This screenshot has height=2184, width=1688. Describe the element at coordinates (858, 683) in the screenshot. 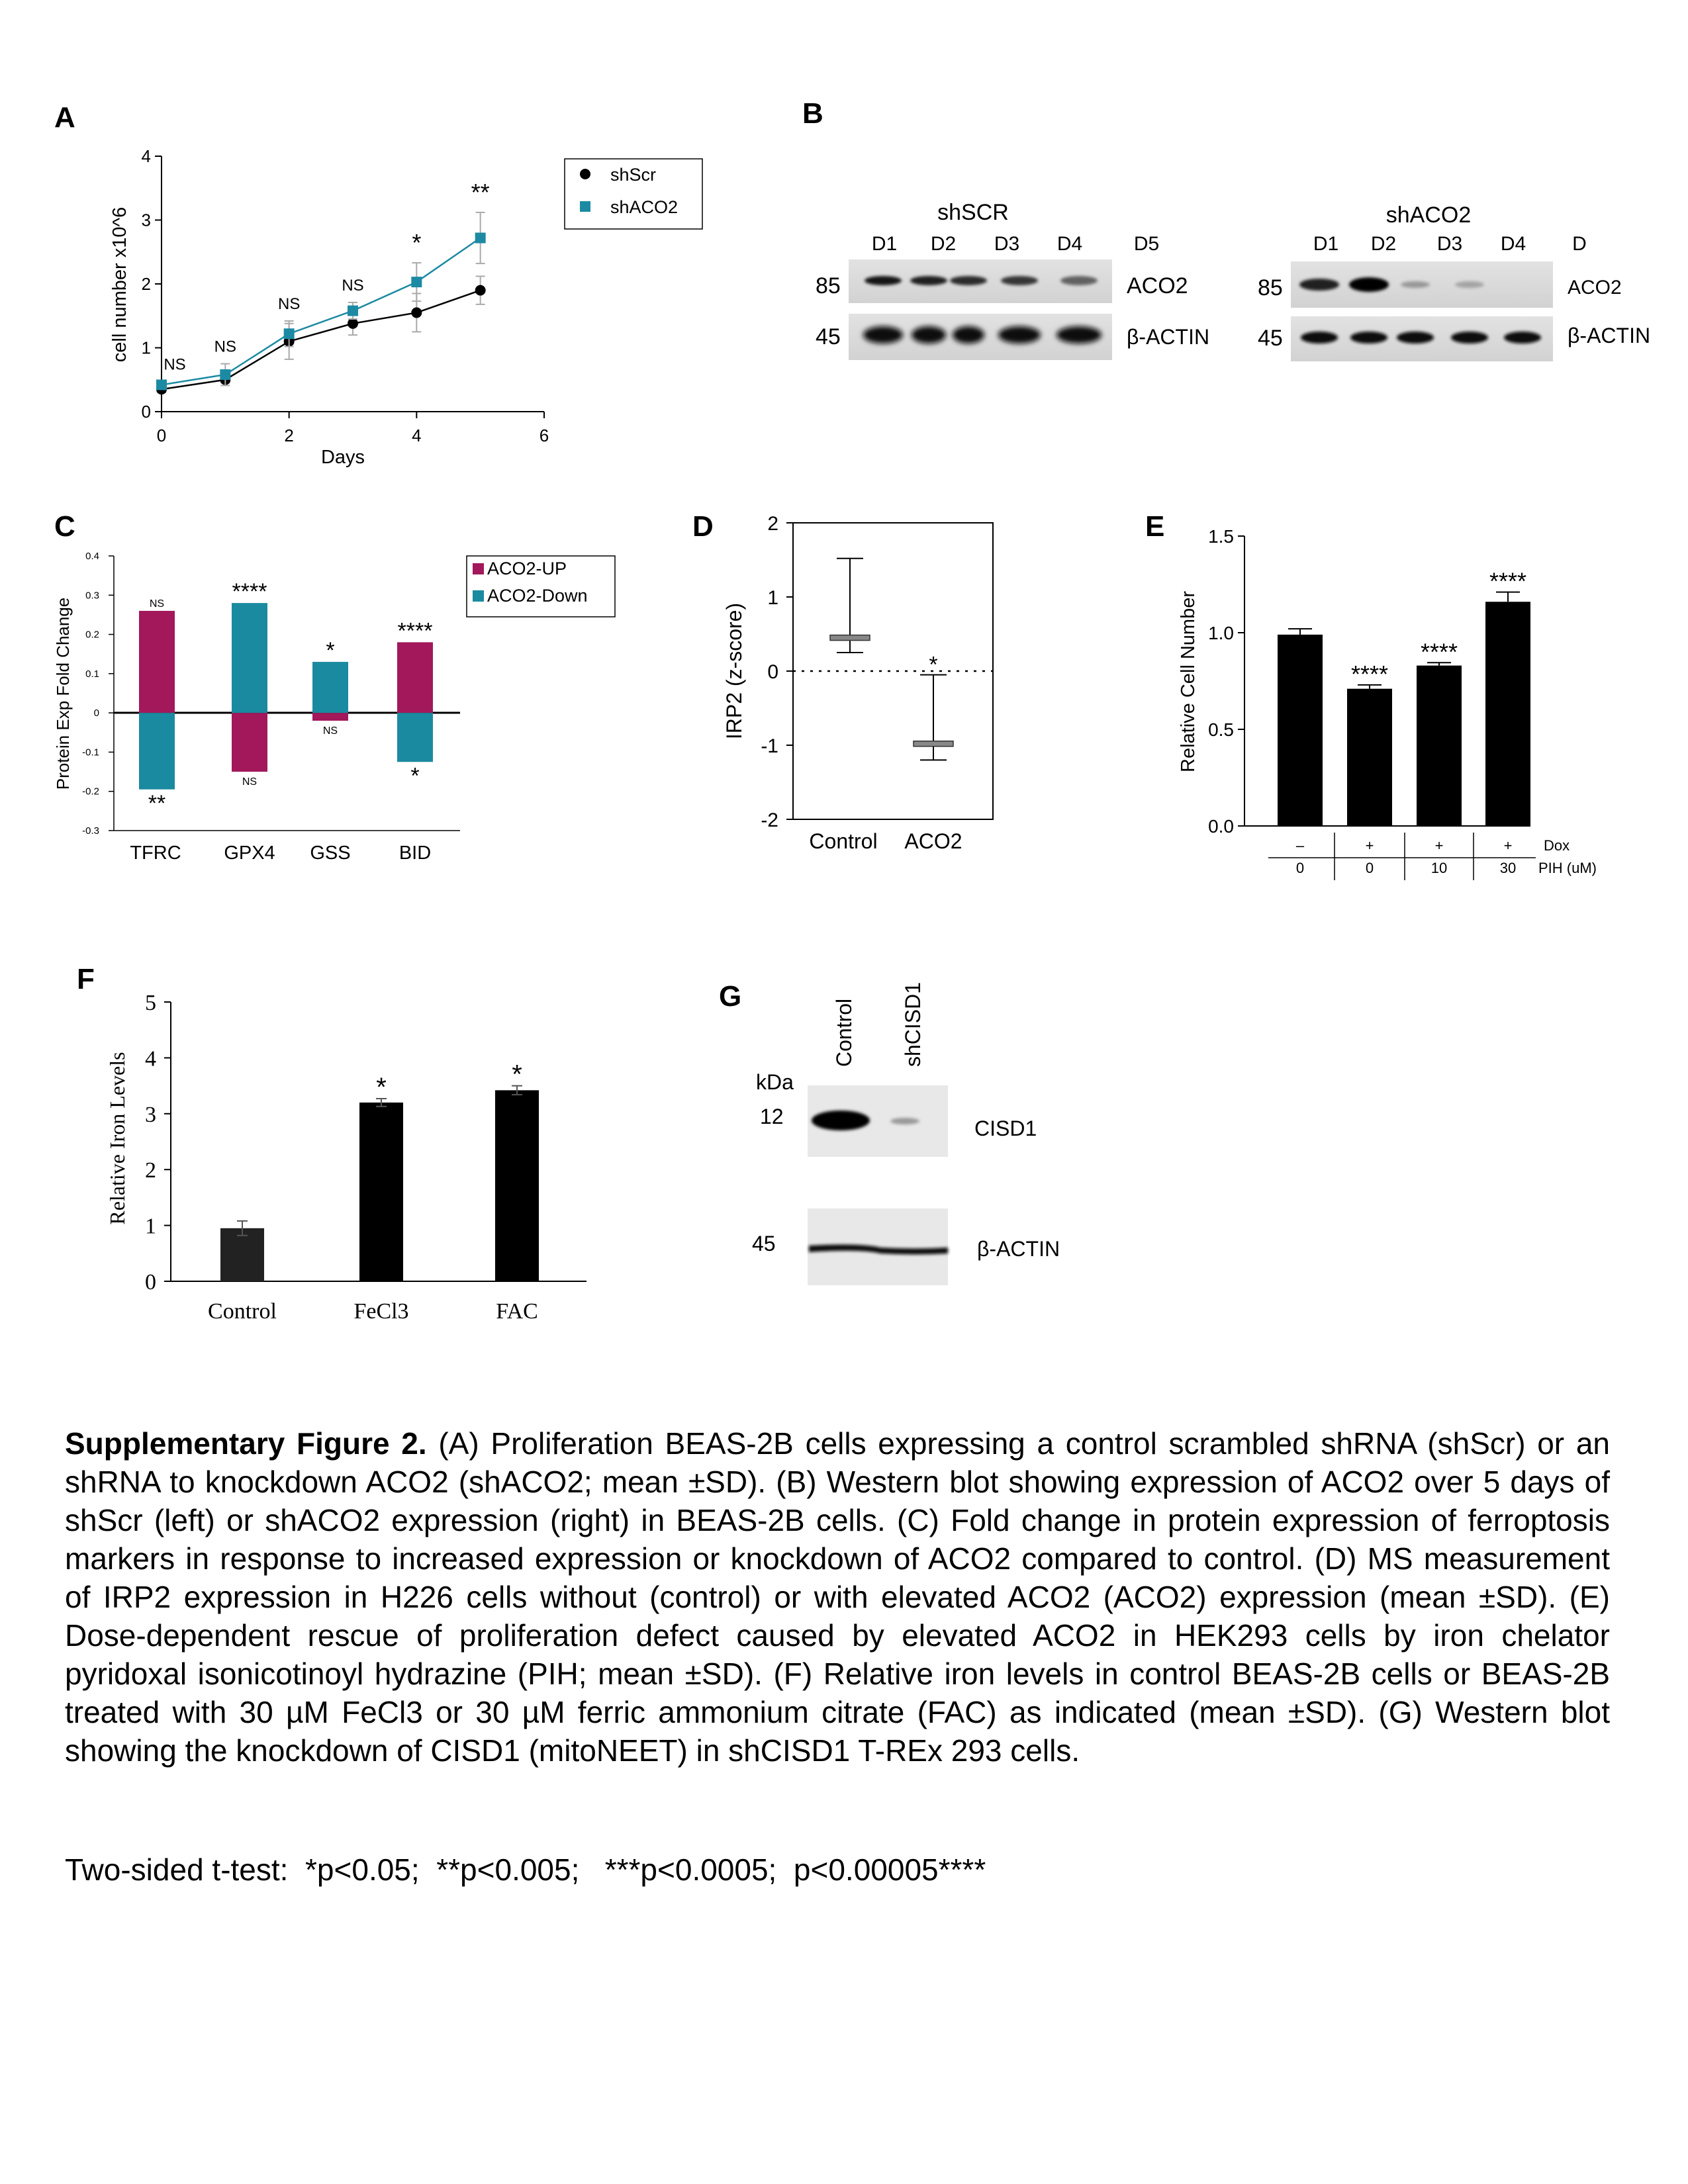

I see `panel-d-box-plot: 2 1 0 -1 -2 Control * ACO2 IRP2 (z-score)` at that location.